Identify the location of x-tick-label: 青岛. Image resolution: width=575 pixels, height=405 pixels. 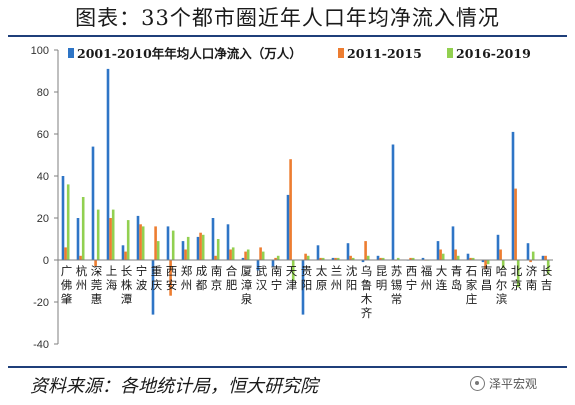
(457, 278).